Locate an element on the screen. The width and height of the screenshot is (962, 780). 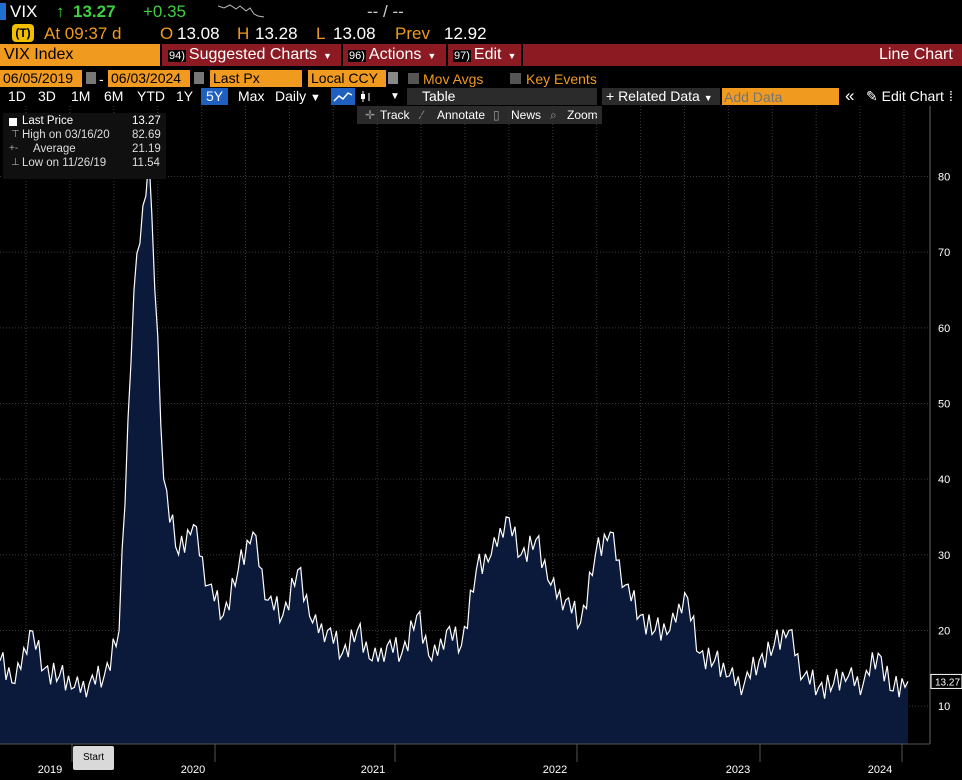
x-tick-label: 2022 is located at coordinates (555, 770).